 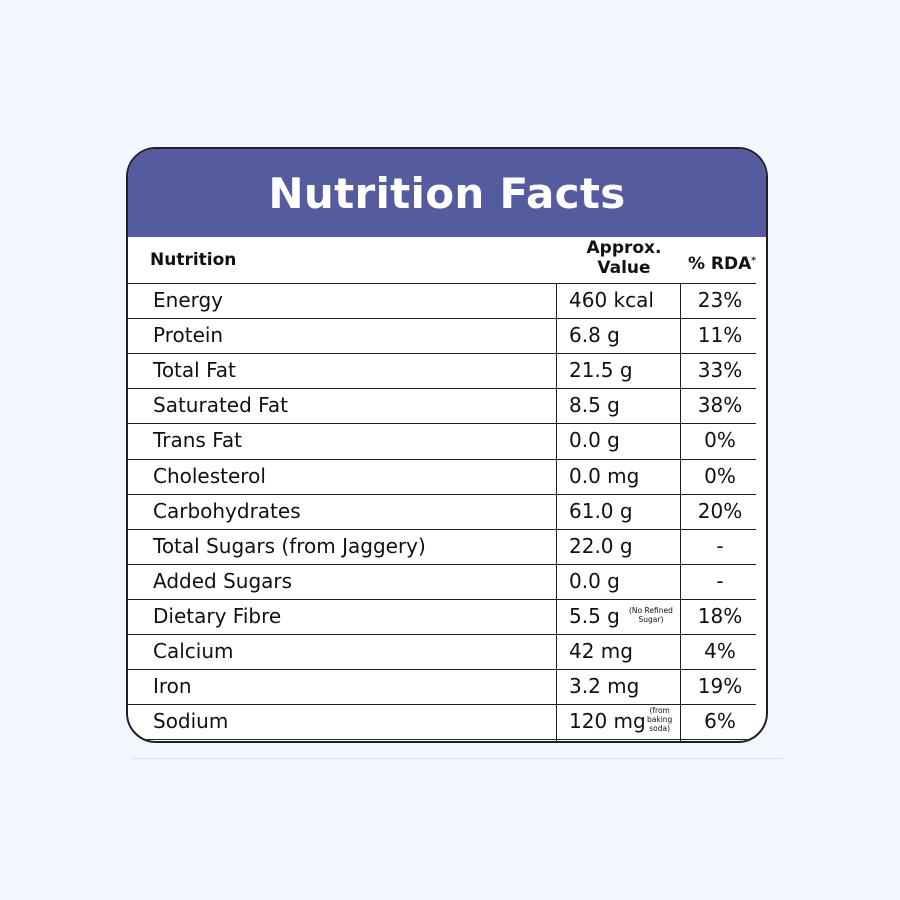 What do you see at coordinates (720, 405) in the screenshot?
I see `nutrient-rda: 38%` at bounding box center [720, 405].